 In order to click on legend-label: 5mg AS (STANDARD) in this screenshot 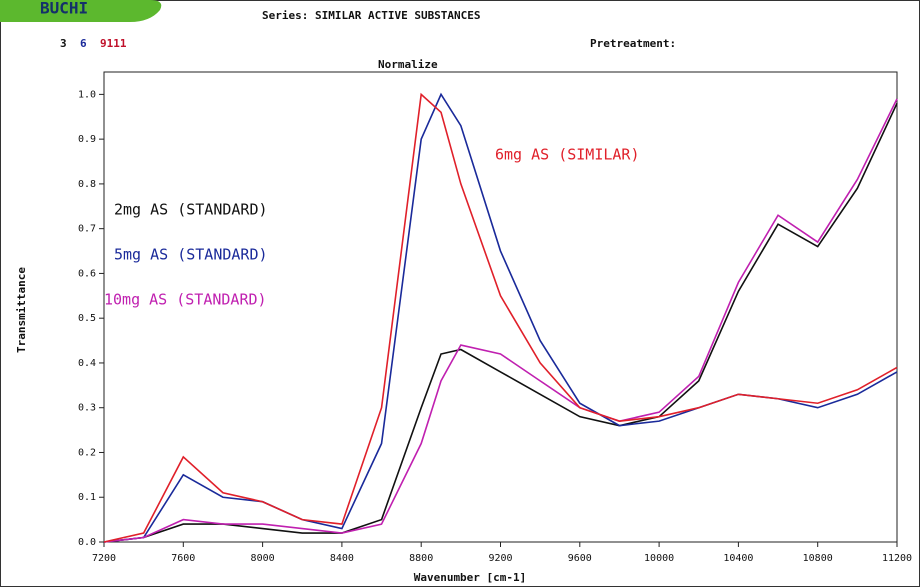, I will do `click(191, 255)`.